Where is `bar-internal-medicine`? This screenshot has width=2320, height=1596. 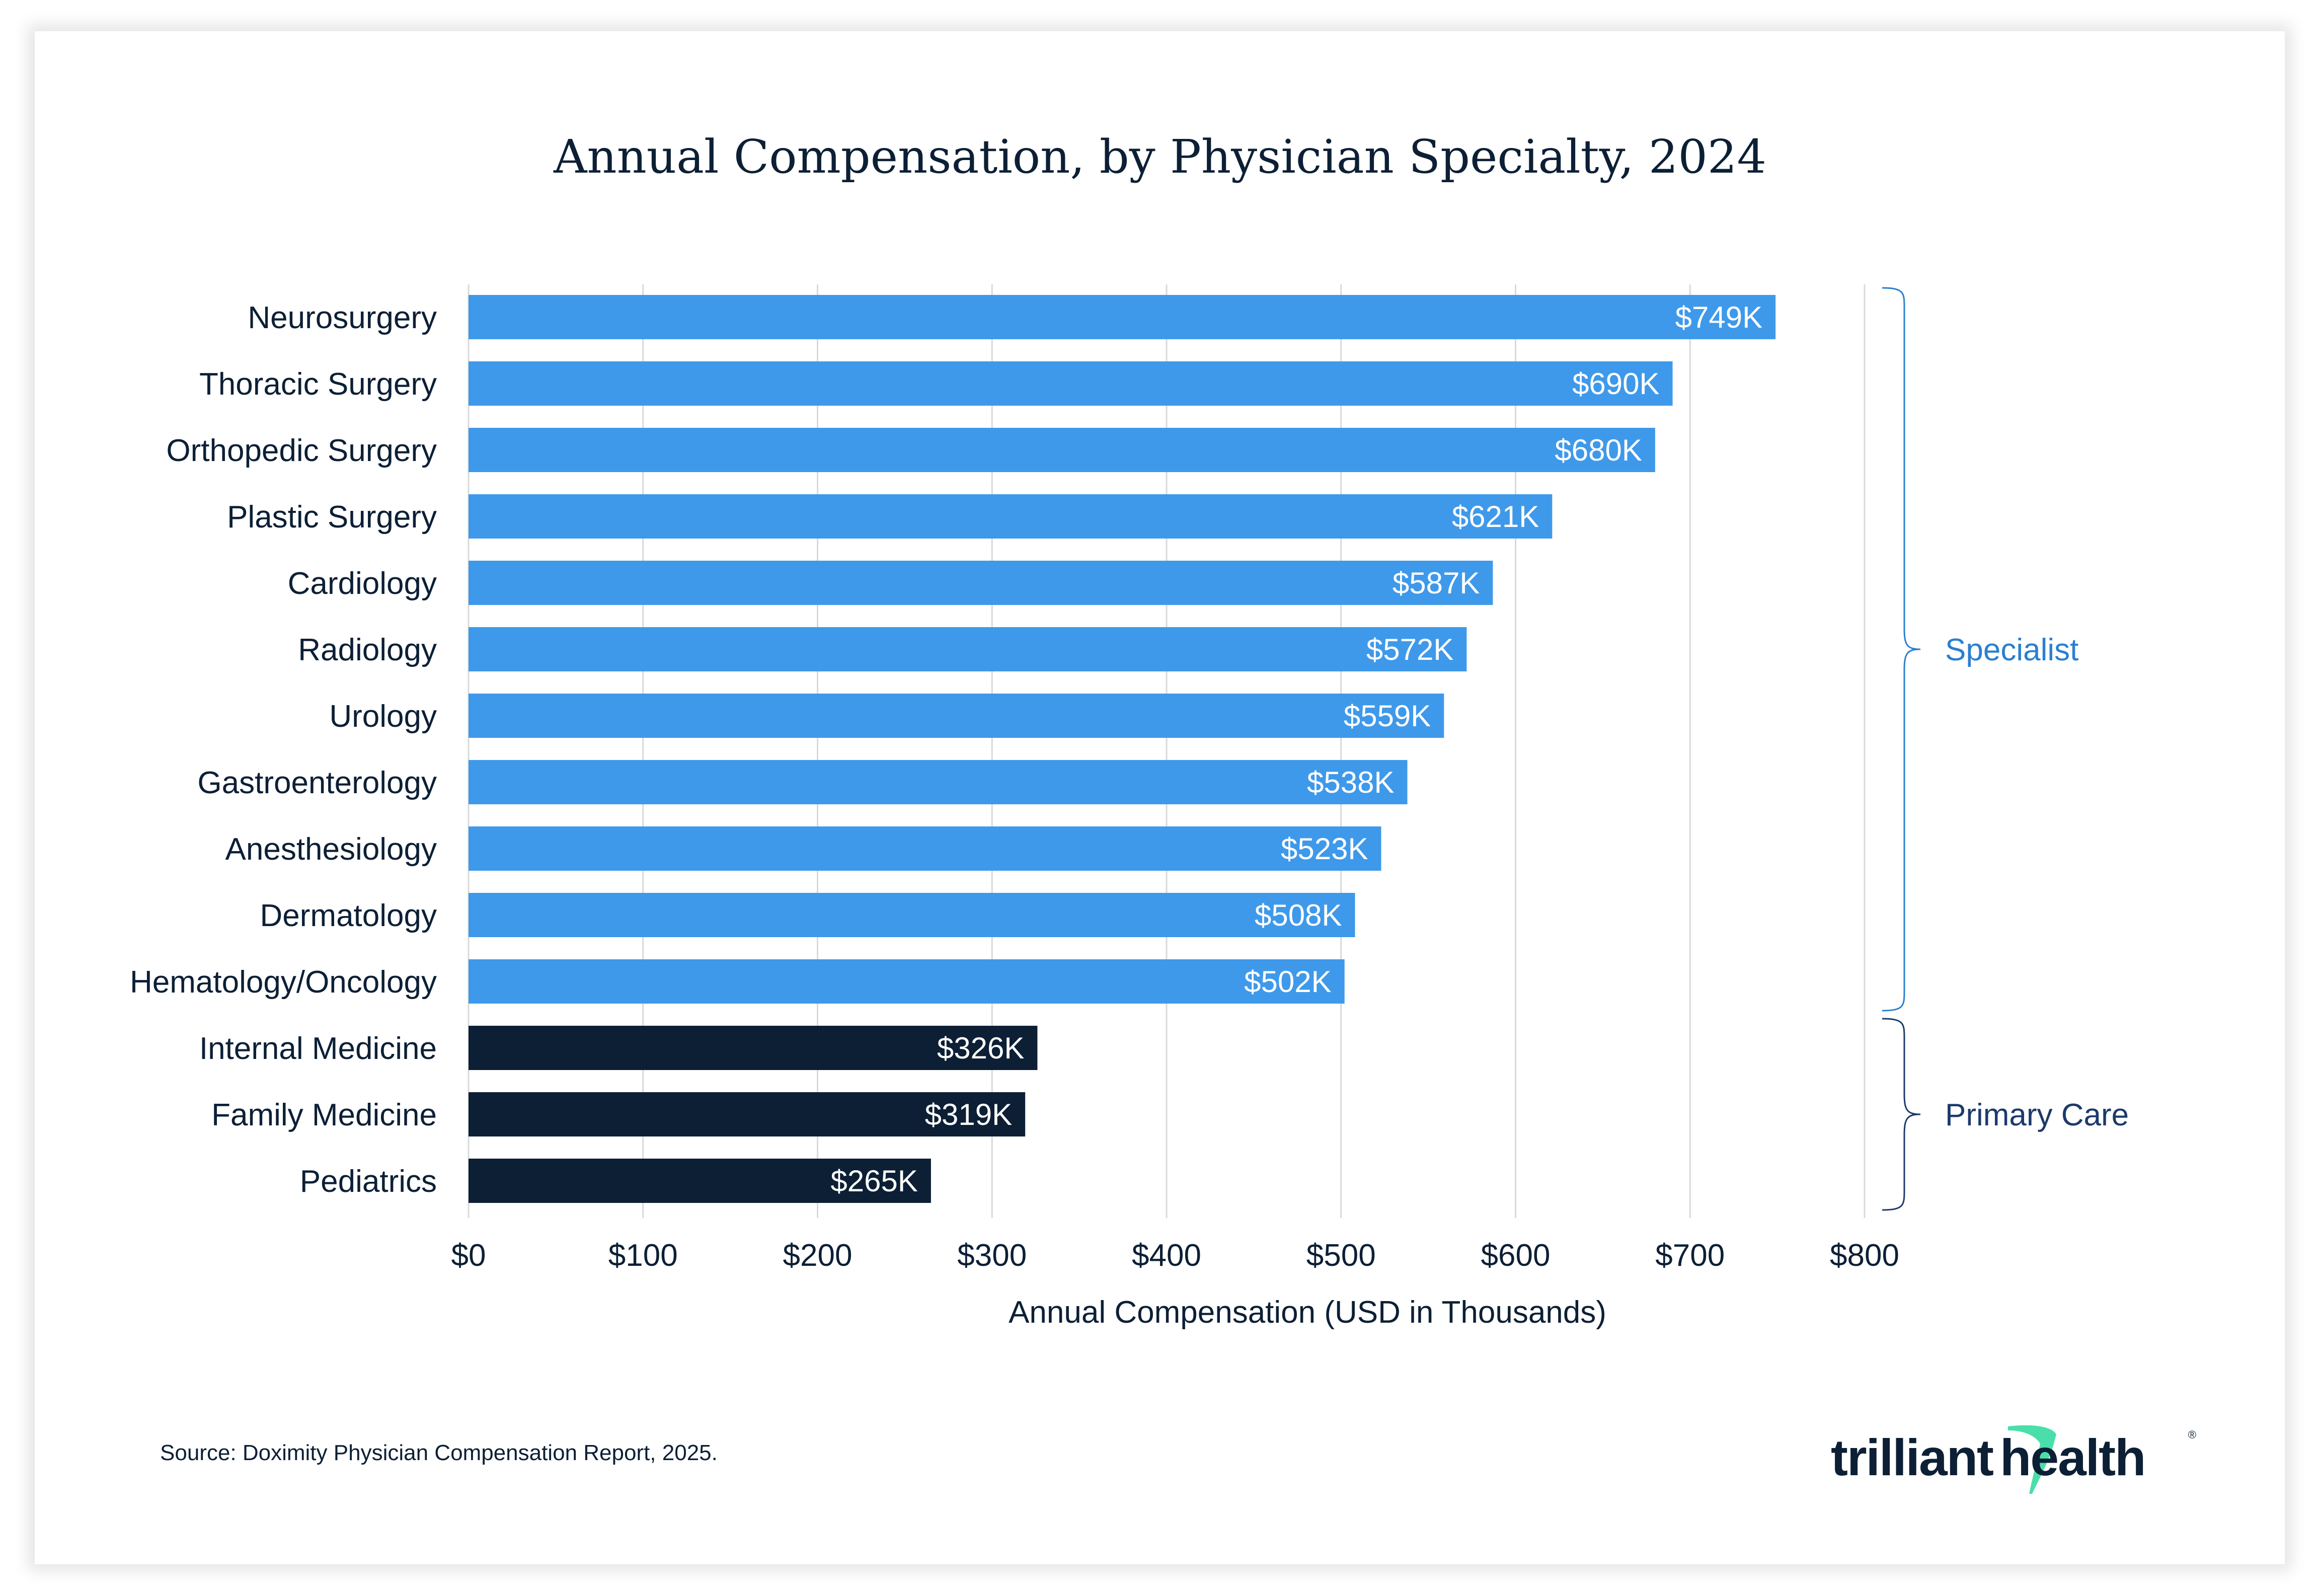 bar-internal-medicine is located at coordinates (754, 1048).